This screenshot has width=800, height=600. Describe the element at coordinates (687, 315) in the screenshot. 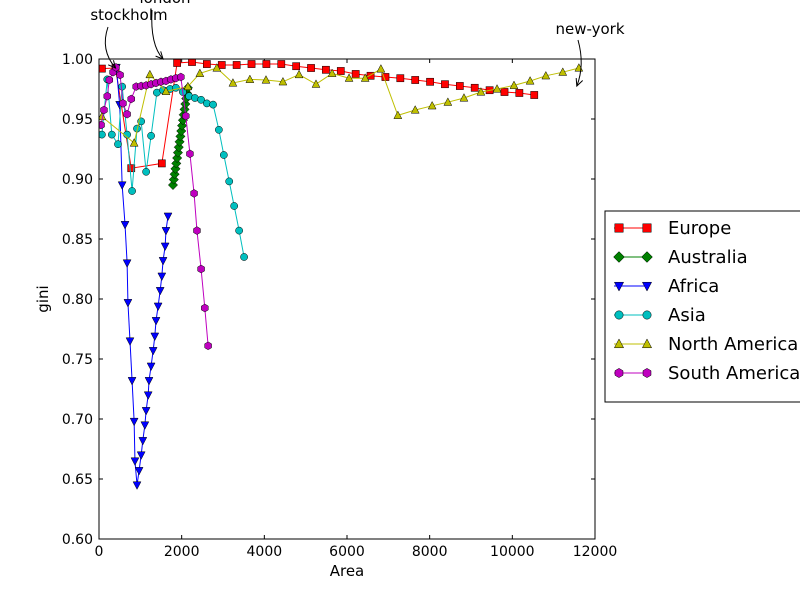

I see `legend-label: Asia` at that location.